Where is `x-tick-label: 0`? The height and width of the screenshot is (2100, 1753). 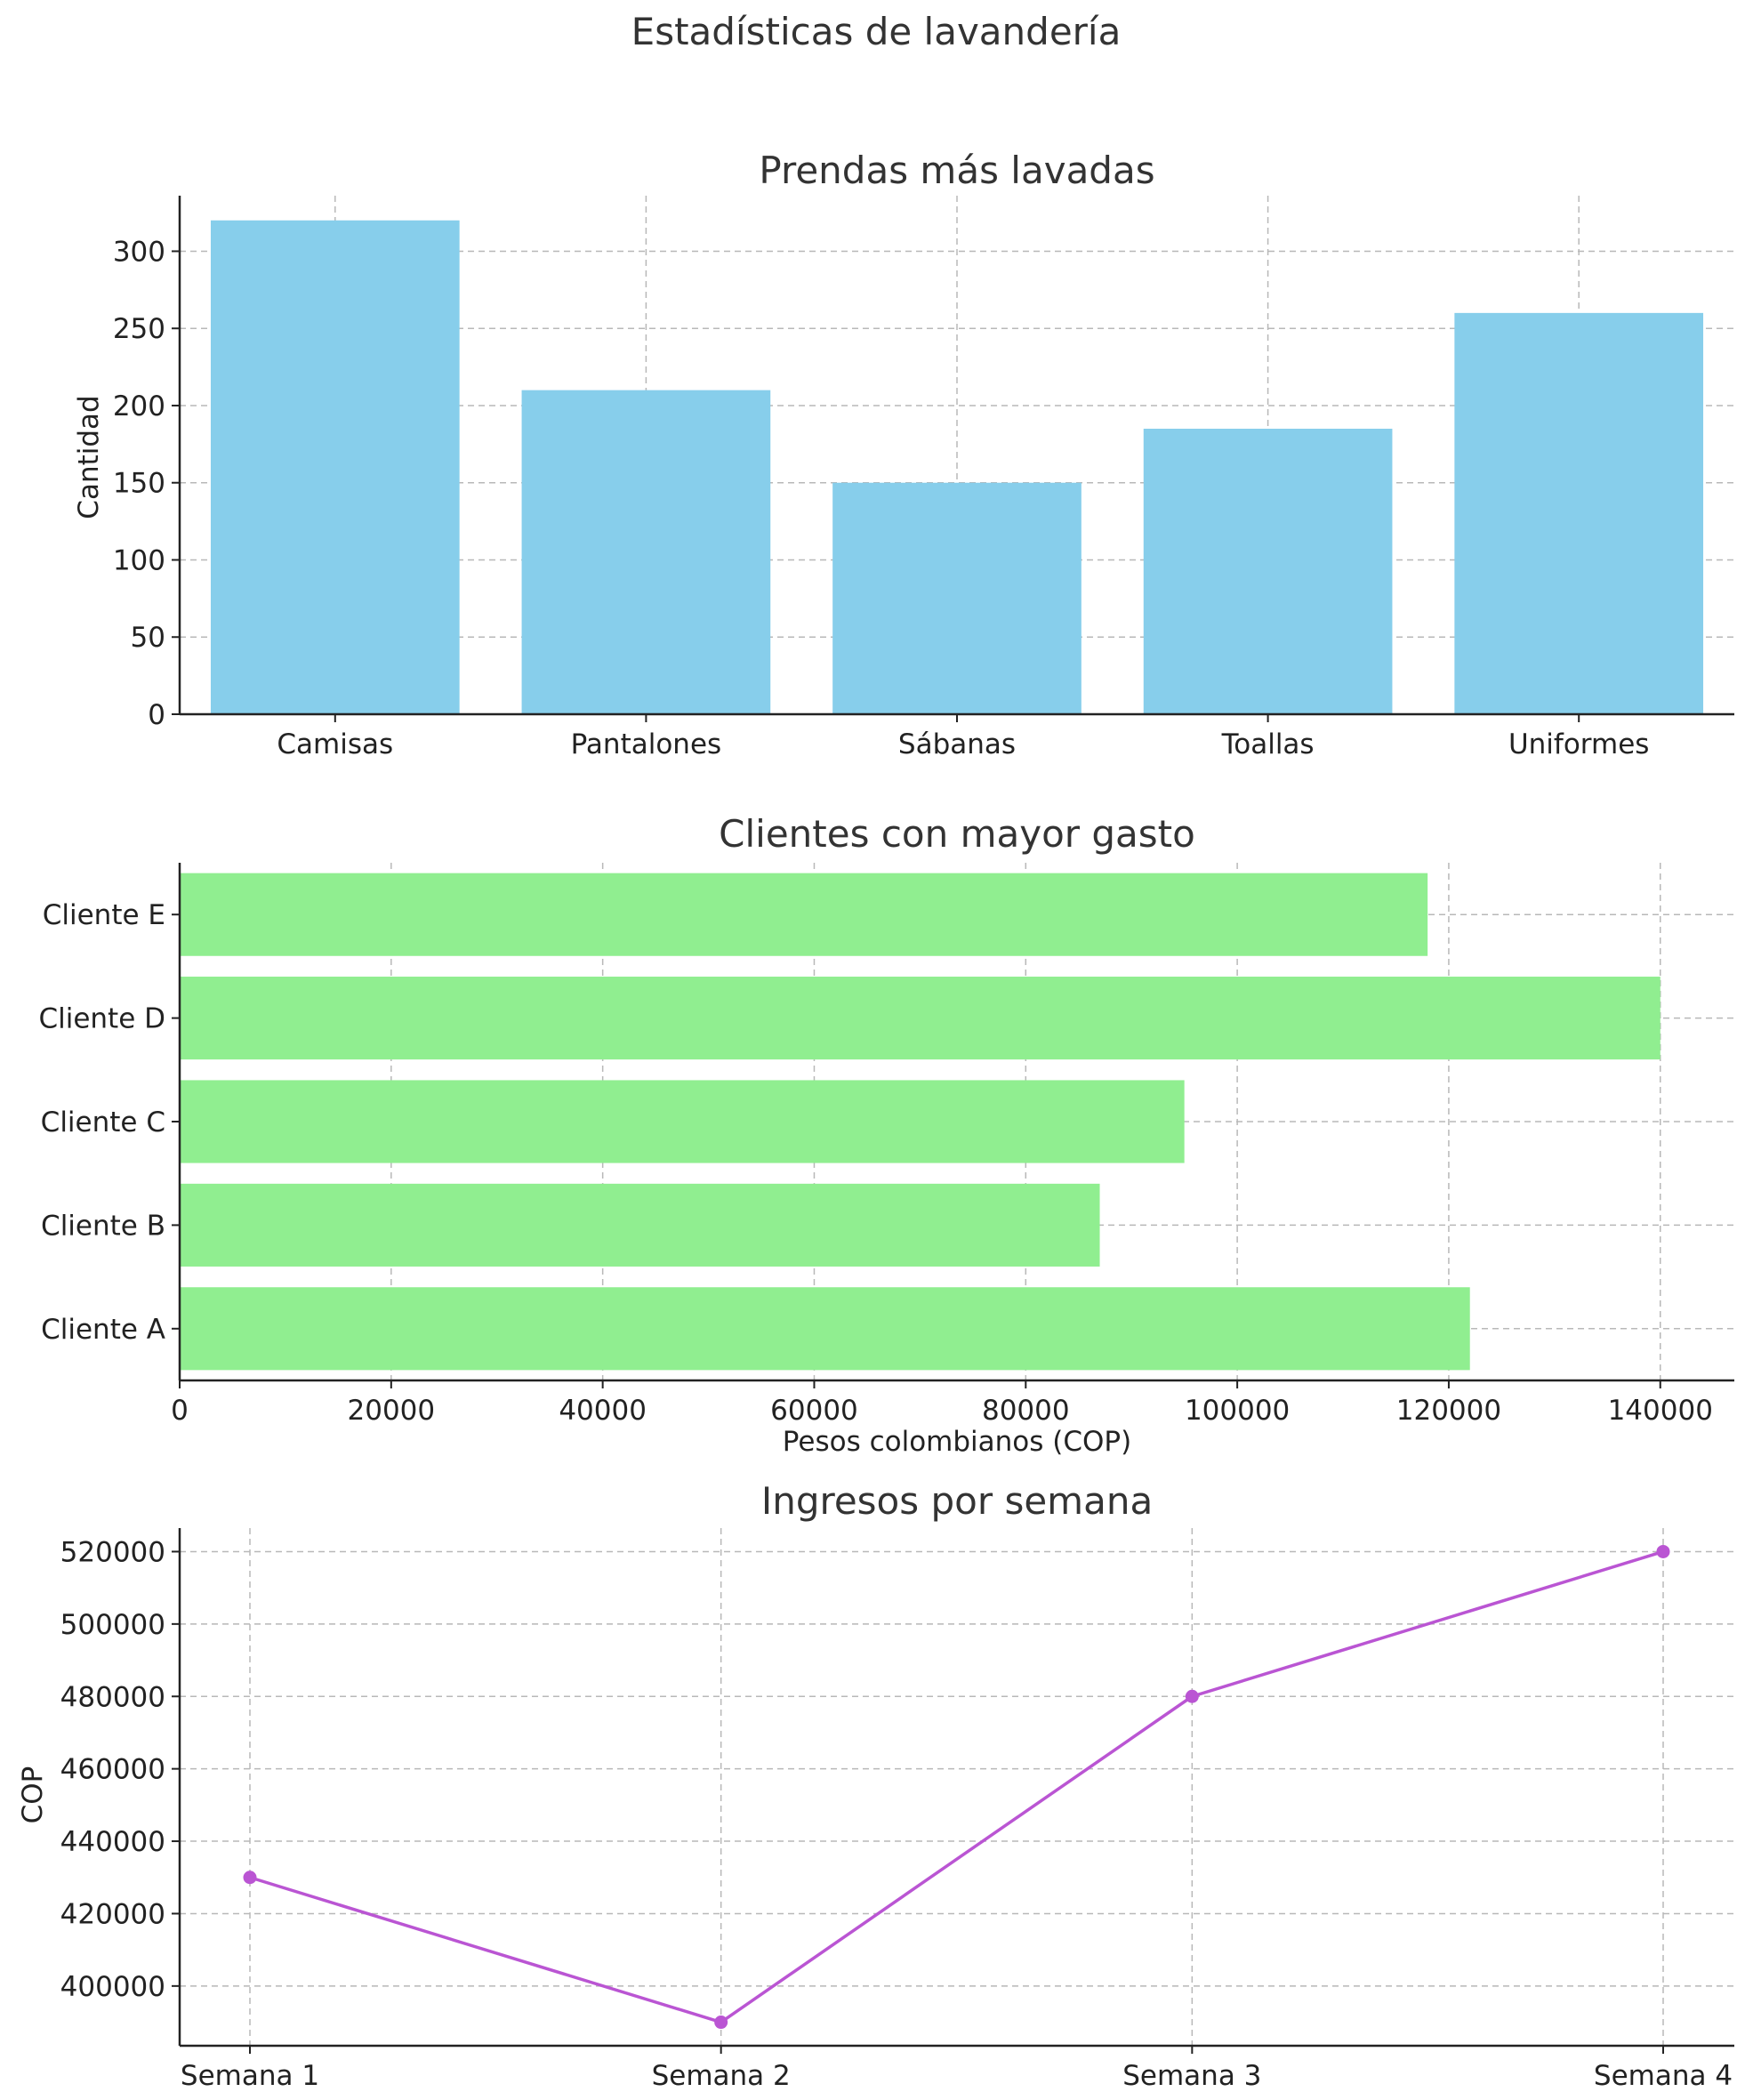 x-tick-label: 0 is located at coordinates (180, 1411).